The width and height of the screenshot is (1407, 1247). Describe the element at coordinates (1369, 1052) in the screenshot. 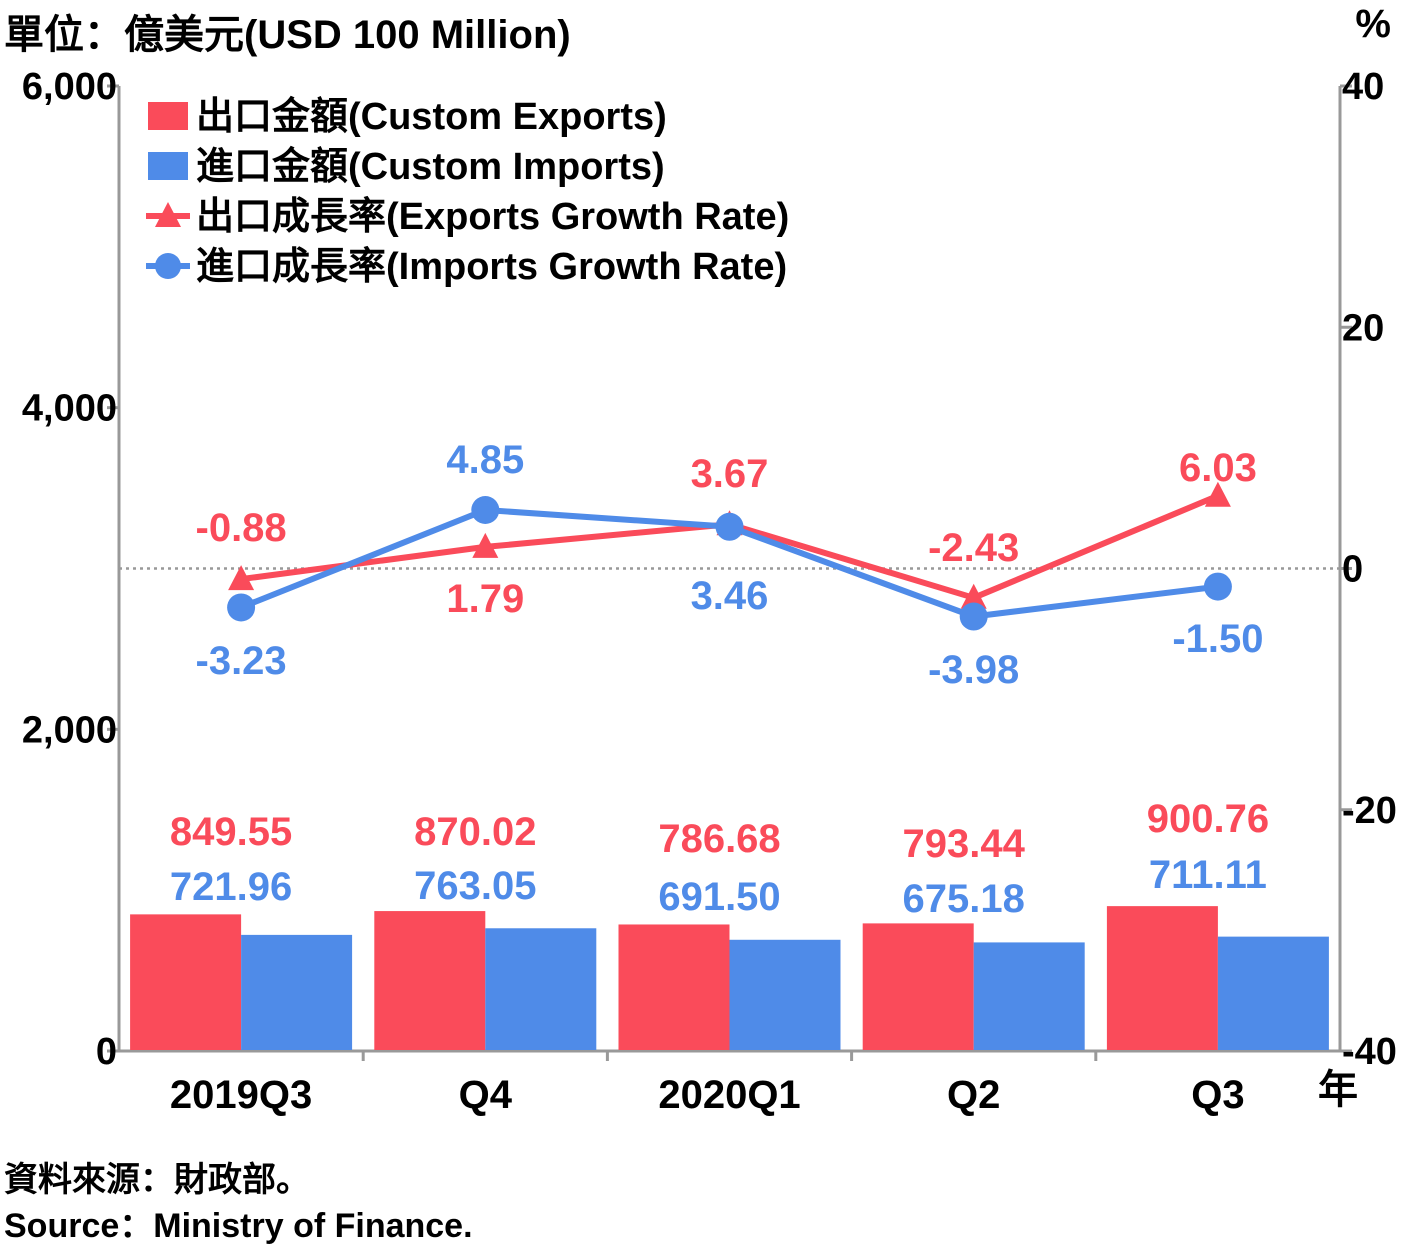

I see `right-tick-label: -40` at that location.